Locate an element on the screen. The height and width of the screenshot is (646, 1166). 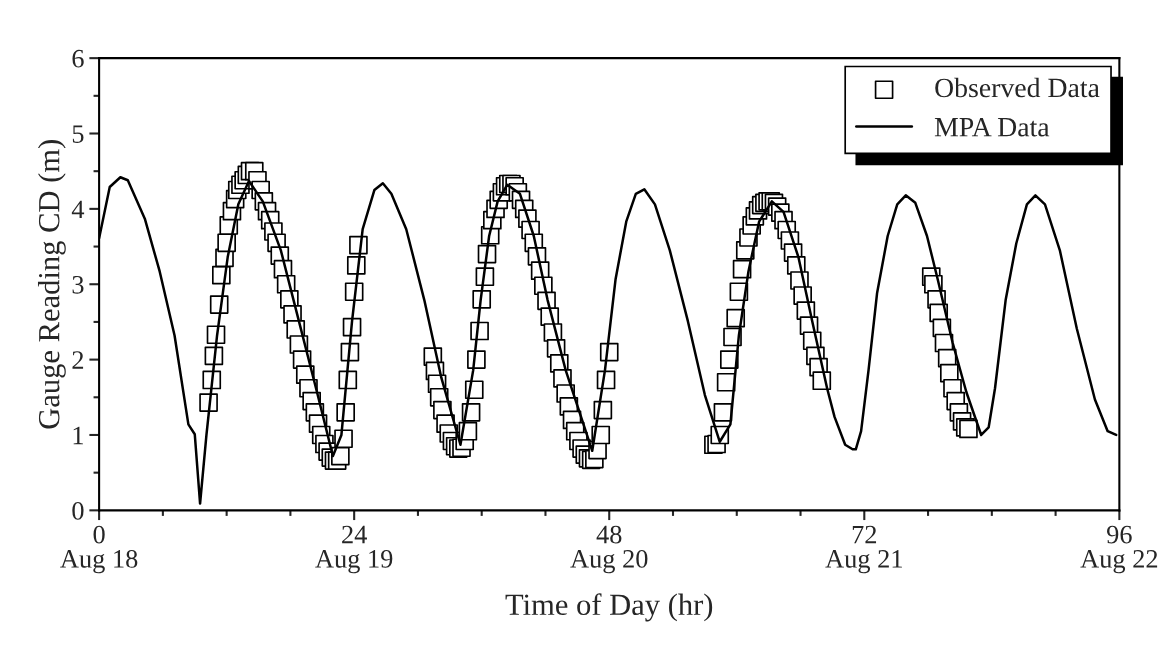
x2-tick-label: Aug 19 is located at coordinates (354, 562).